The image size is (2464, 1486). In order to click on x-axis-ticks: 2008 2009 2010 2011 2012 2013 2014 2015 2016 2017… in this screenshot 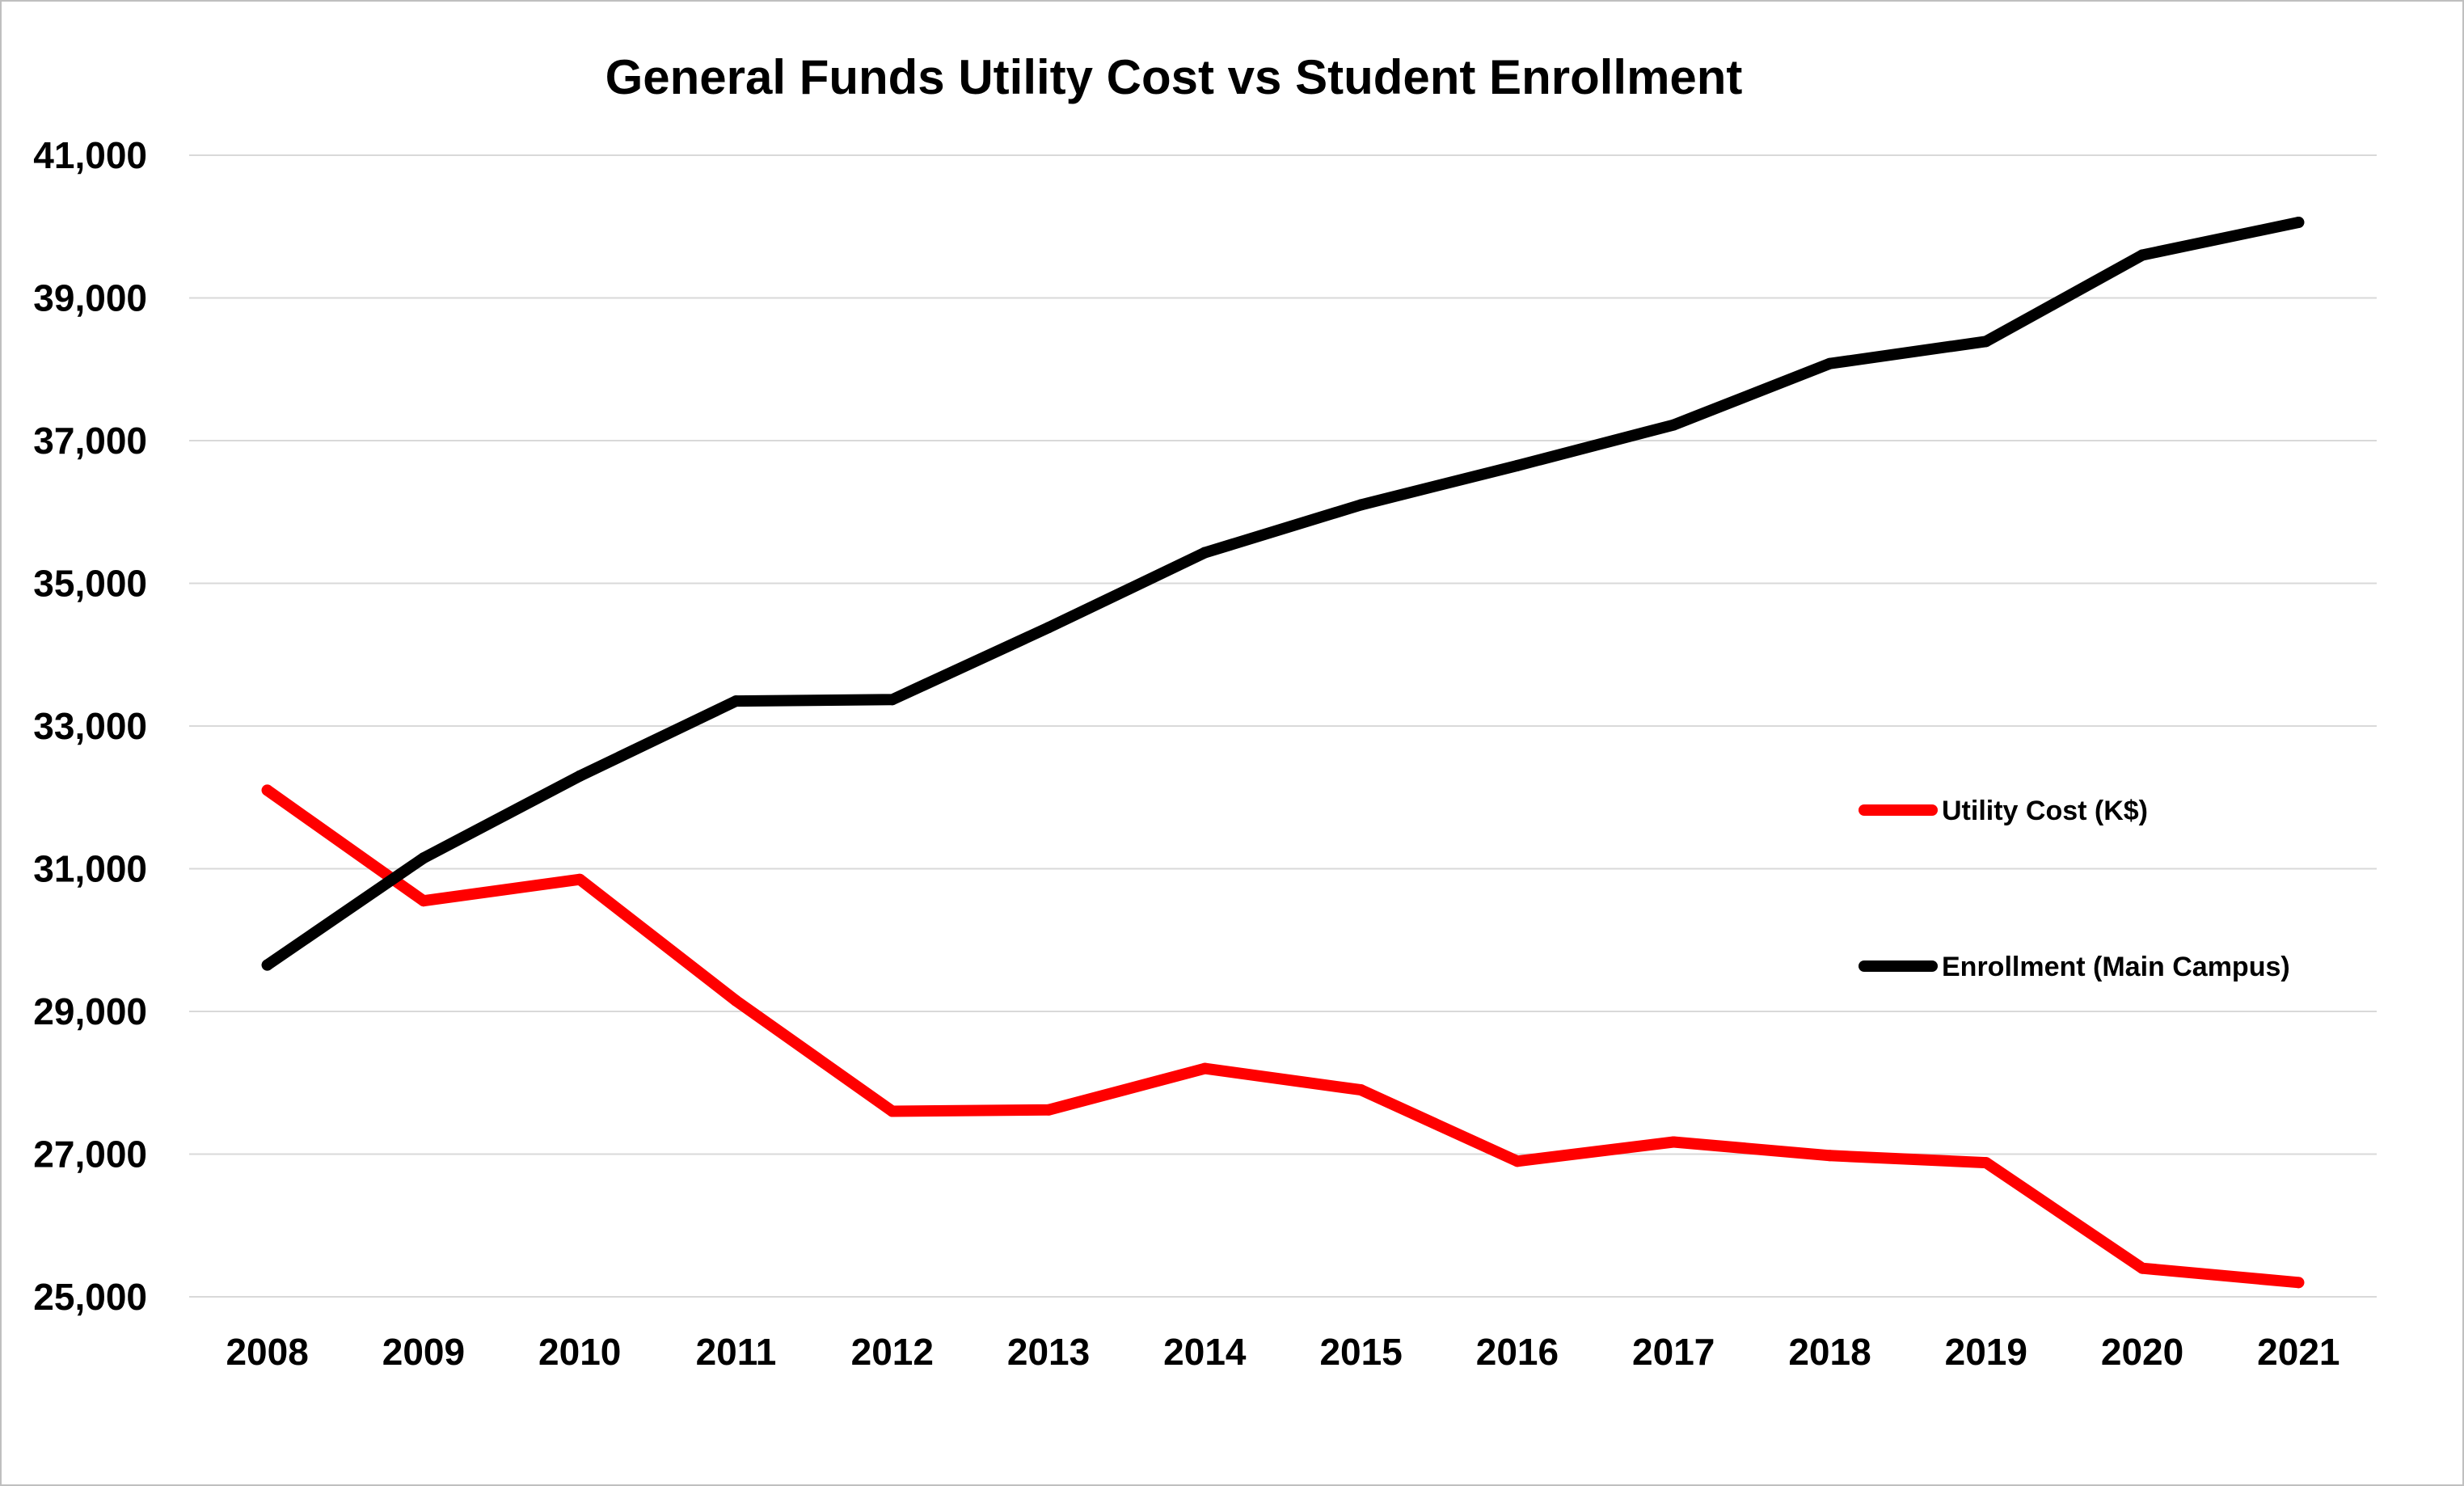, I will do `click(1283, 1352)`.